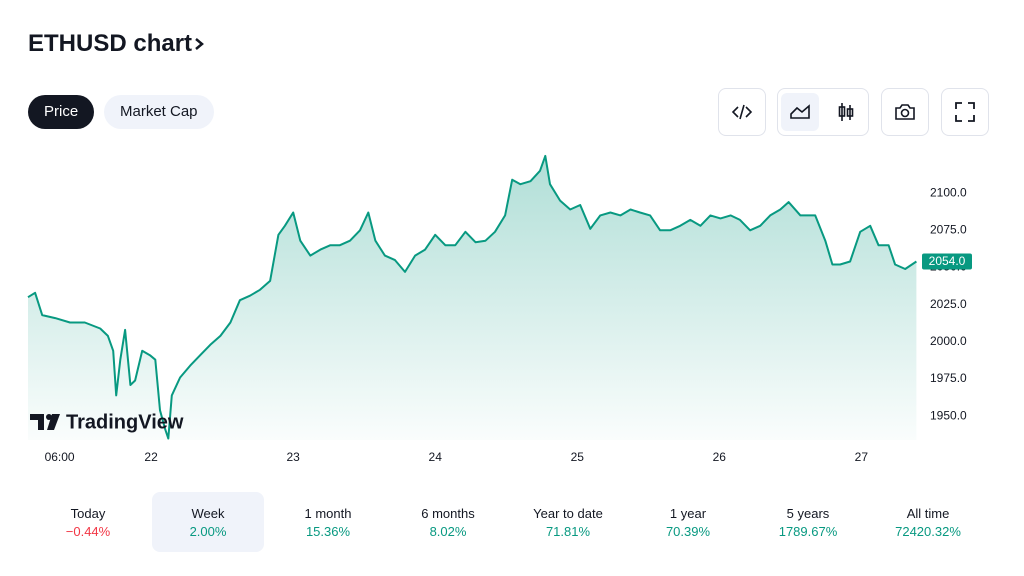 This screenshot has height=576, width=1024. I want to click on camera-icon, so click(905, 112).